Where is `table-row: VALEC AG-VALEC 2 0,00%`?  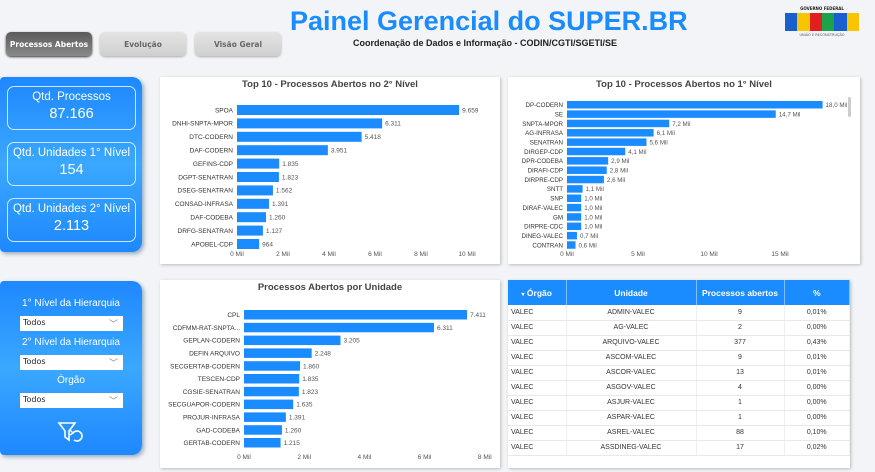 table-row: VALEC AG-VALEC 2 0,00% is located at coordinates (679, 328).